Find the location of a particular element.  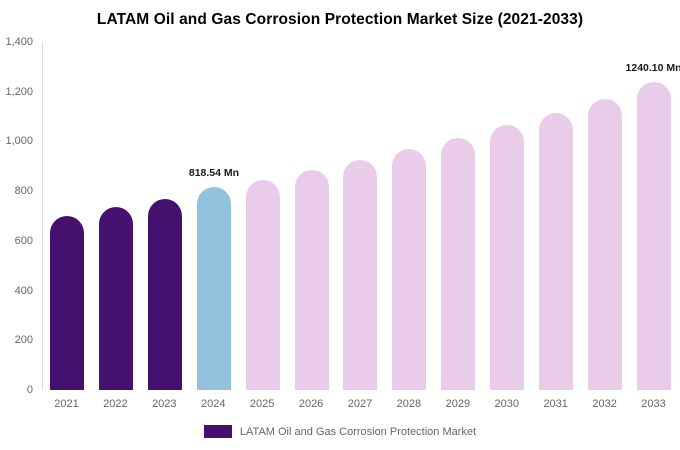

bar-2029 is located at coordinates (458, 263).